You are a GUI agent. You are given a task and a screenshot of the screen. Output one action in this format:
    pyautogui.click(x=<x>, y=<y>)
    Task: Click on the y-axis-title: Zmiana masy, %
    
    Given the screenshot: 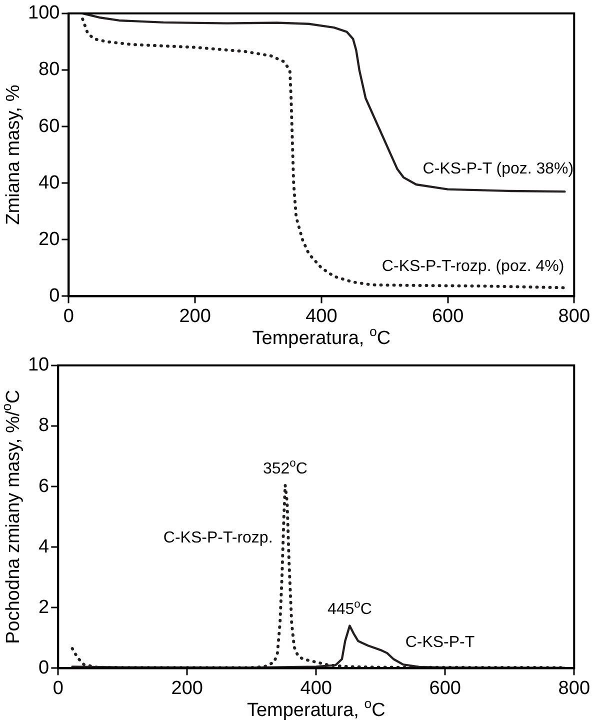 What is the action you would take?
    pyautogui.click(x=13, y=154)
    